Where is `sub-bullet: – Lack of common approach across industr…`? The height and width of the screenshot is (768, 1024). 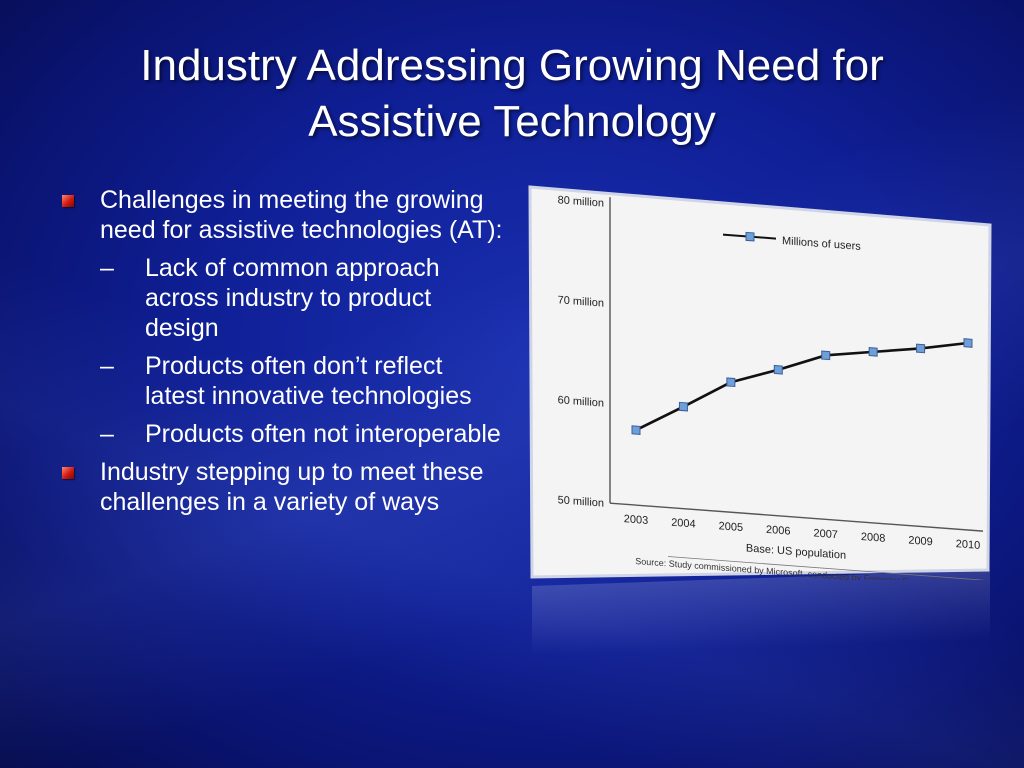 sub-bullet: – Lack of common approach across industr… is located at coordinates (304, 298).